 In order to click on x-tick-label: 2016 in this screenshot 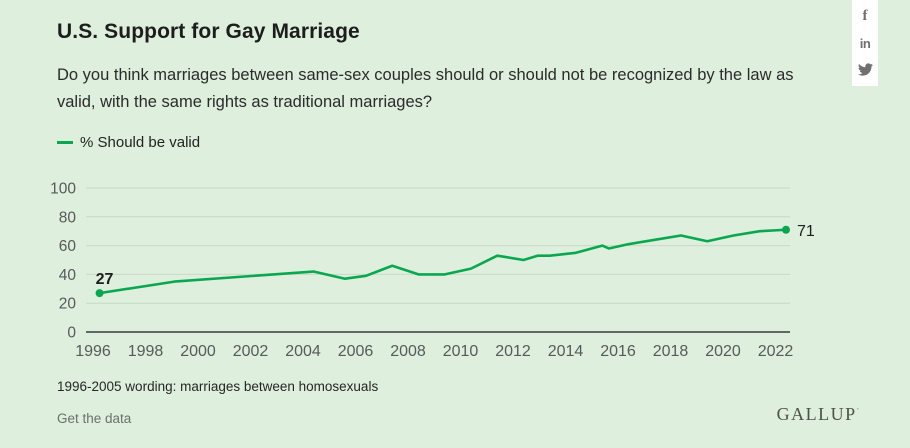, I will do `click(618, 351)`.